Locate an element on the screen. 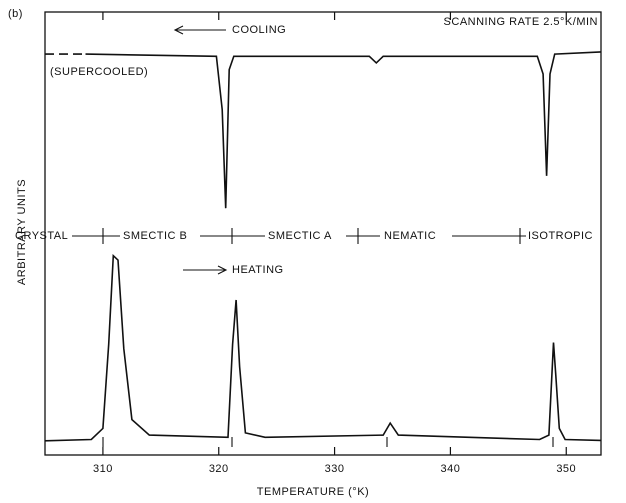  phase-label: ISOTROPIC is located at coordinates (560, 236).